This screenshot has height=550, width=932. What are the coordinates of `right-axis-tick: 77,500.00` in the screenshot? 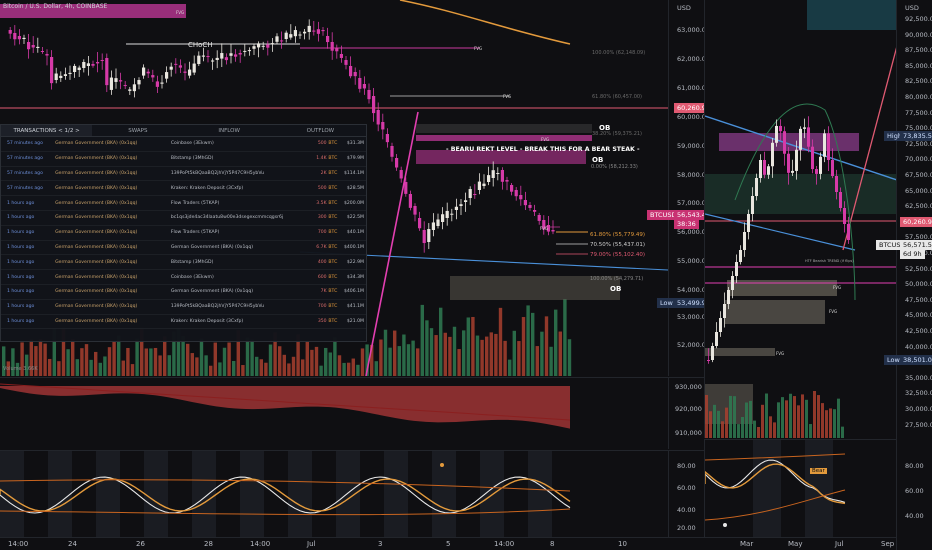 It's located at (918, 112).